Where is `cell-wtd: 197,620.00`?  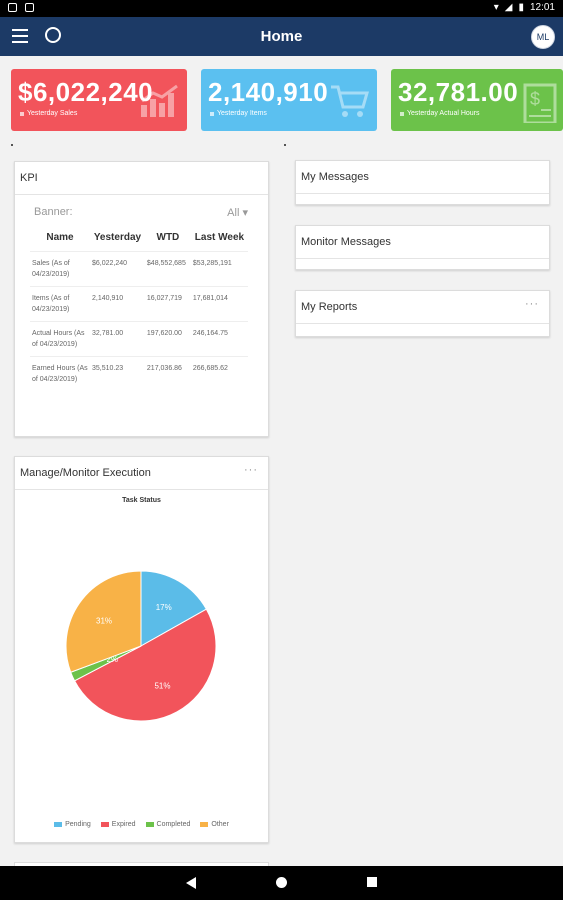 cell-wtd: 197,620.00 is located at coordinates (167, 339).